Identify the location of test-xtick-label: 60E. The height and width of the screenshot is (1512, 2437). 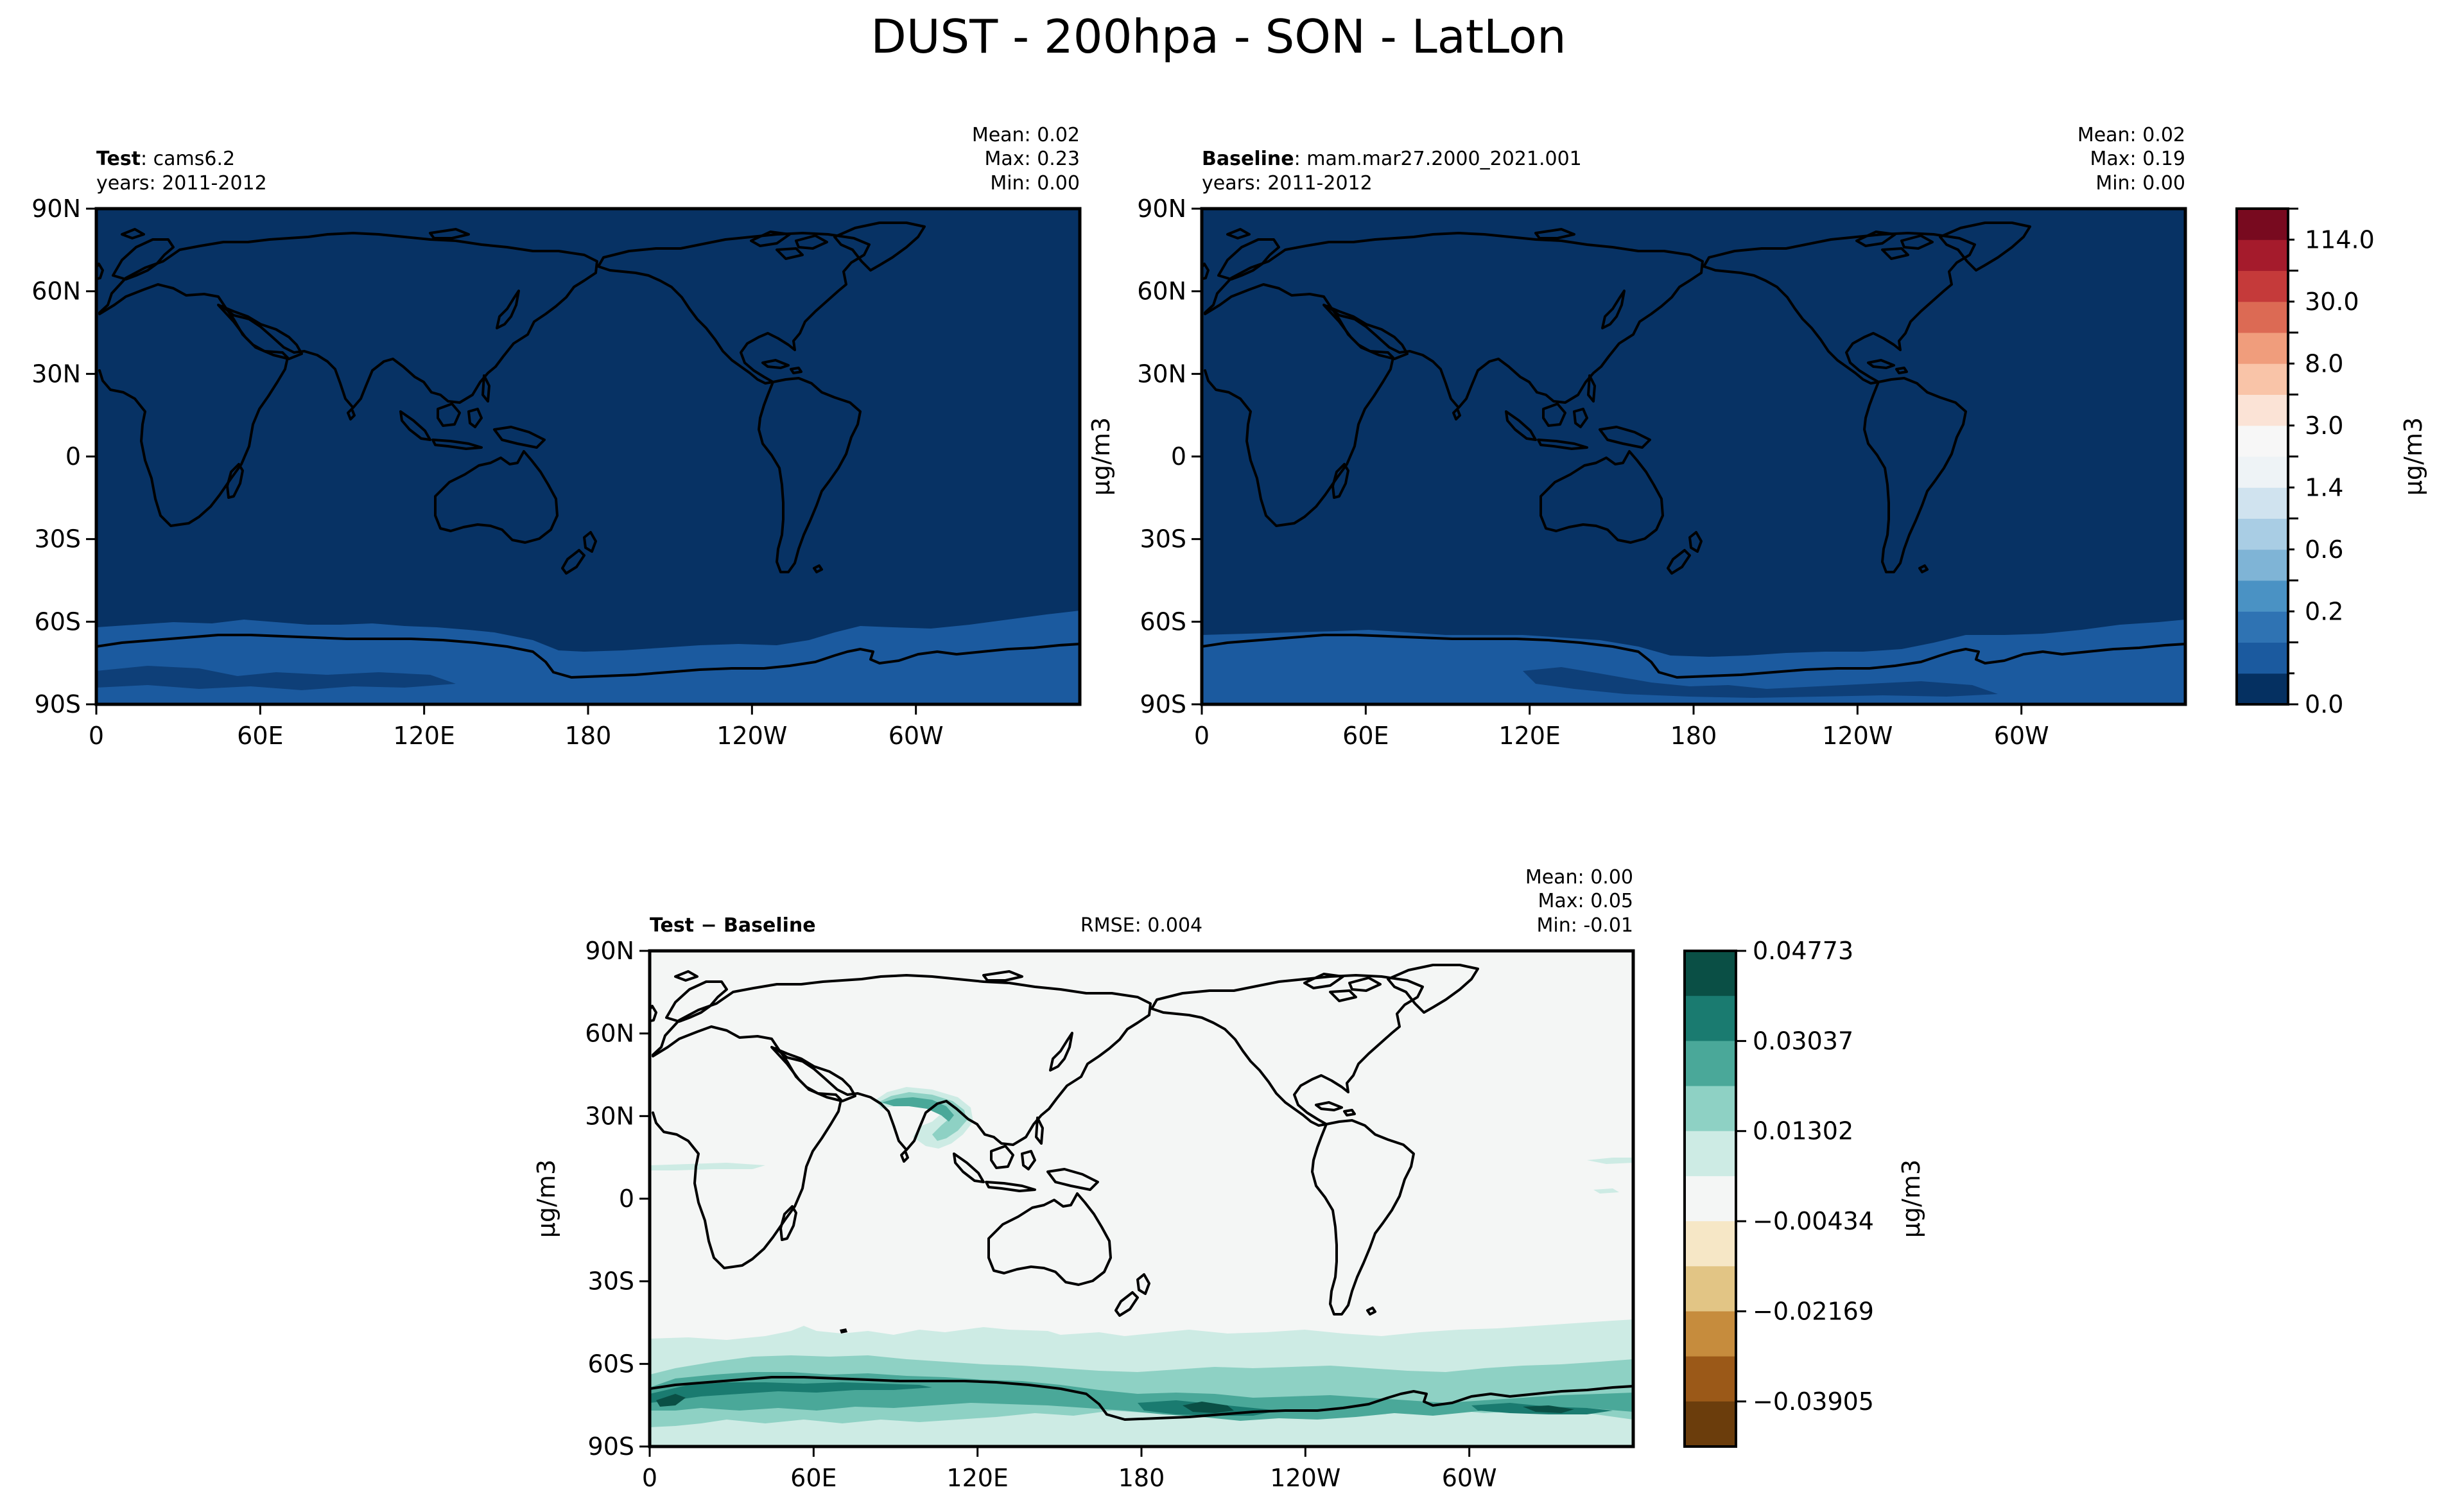
(260, 736).